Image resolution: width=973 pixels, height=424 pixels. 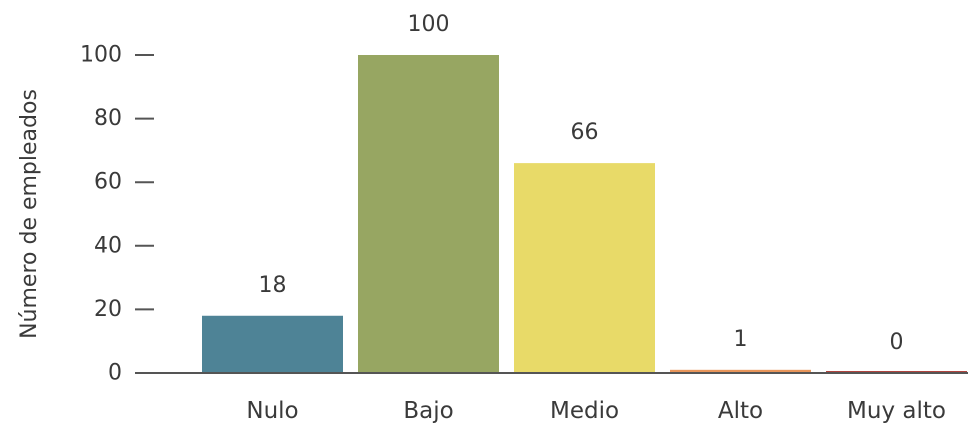 What do you see at coordinates (896, 411) in the screenshot?
I see `x-tick-label: Muy alto` at bounding box center [896, 411].